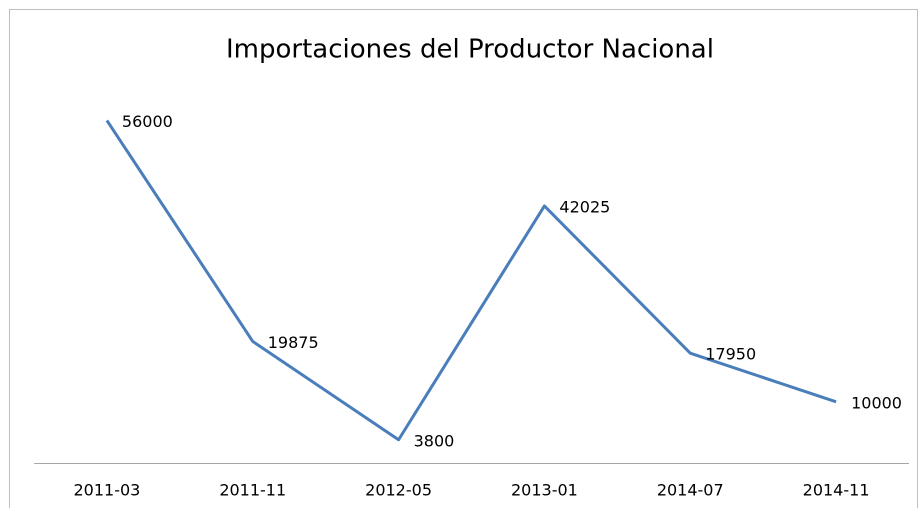  Describe the element at coordinates (434, 440) in the screenshot. I see `data-label: 3800` at that location.